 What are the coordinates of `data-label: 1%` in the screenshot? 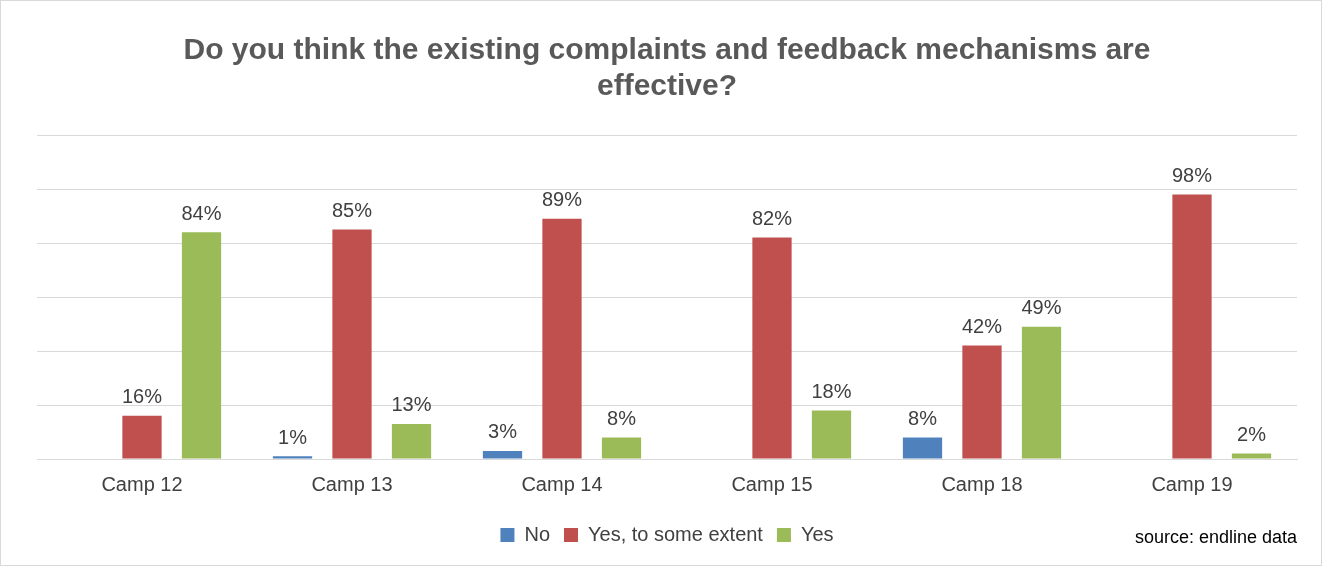 It's located at (293, 436).